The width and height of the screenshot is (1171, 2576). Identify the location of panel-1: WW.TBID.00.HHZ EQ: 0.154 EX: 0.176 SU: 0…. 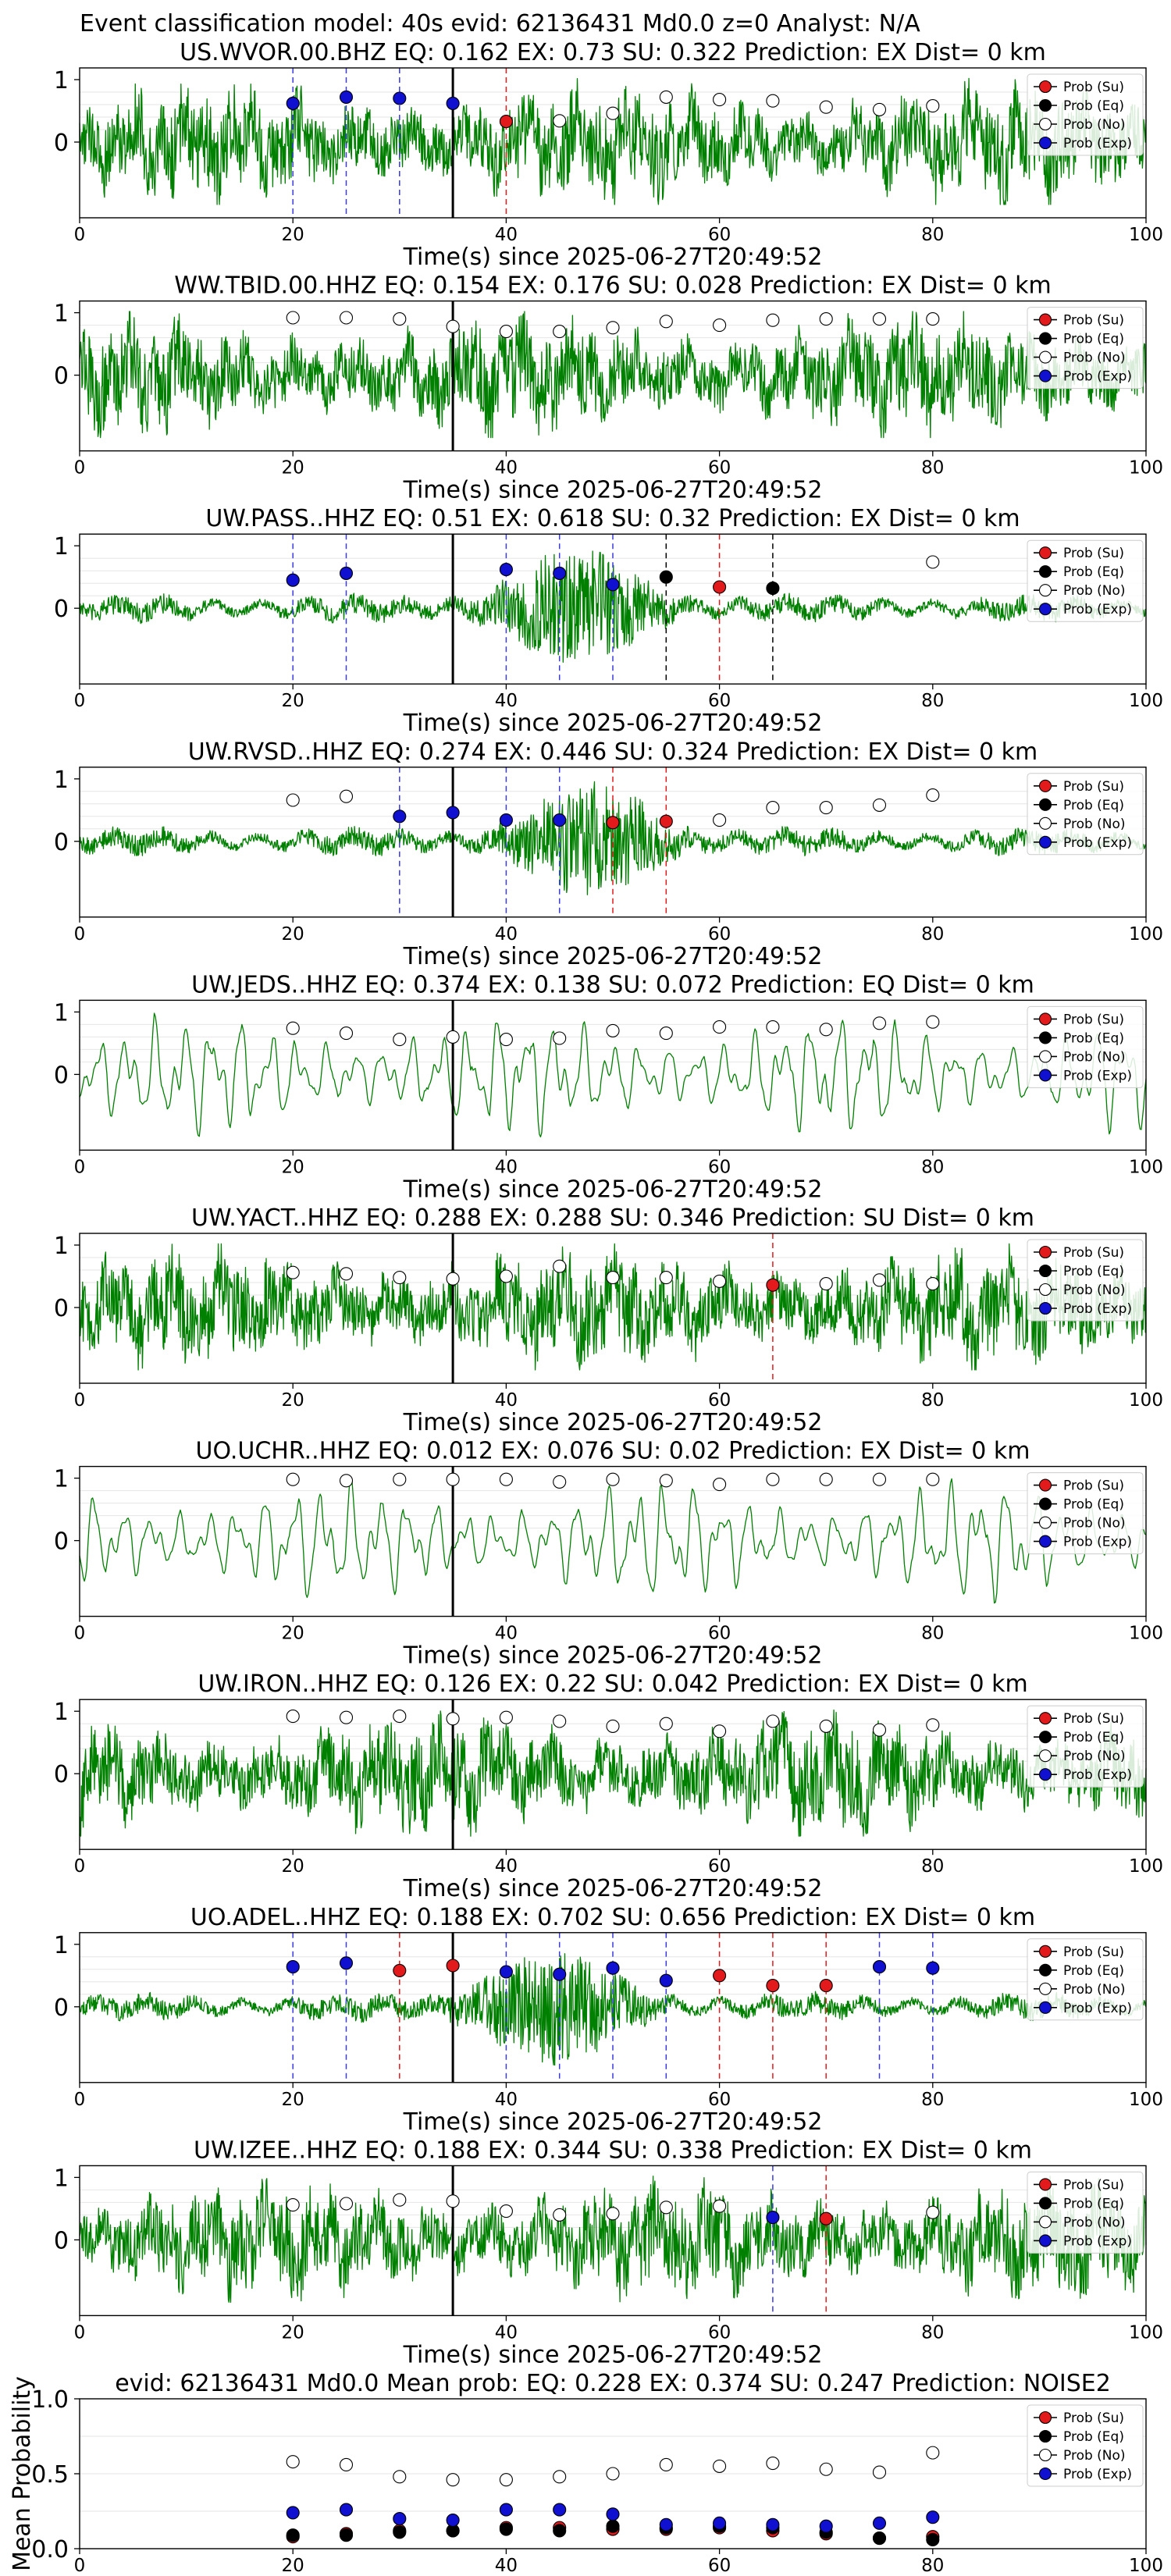
(600, 388).